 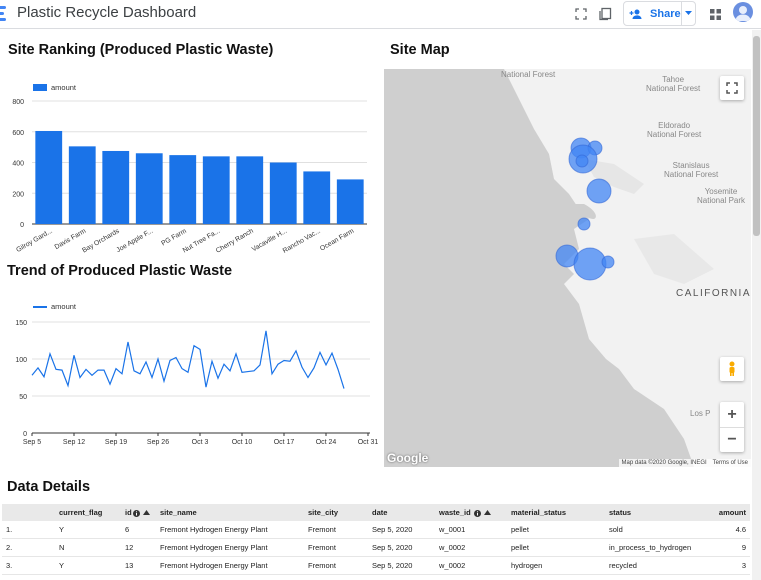 What do you see at coordinates (732, 88) in the screenshot?
I see `map-fullscreen-icon` at bounding box center [732, 88].